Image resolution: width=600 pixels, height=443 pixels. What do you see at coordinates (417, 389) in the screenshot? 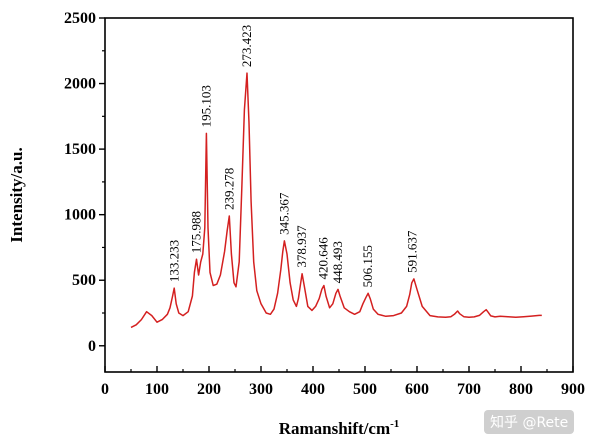
I see `x-tick-label: 600` at bounding box center [417, 389].